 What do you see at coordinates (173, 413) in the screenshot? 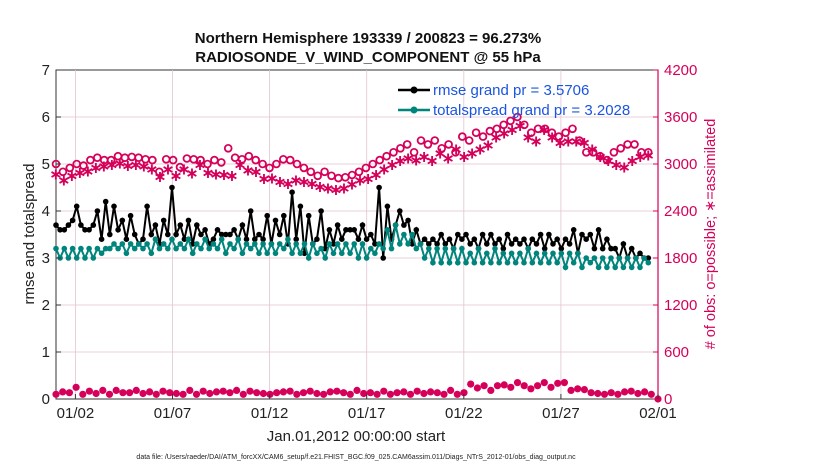
I see `x-tick-label: 01/07` at bounding box center [173, 413].